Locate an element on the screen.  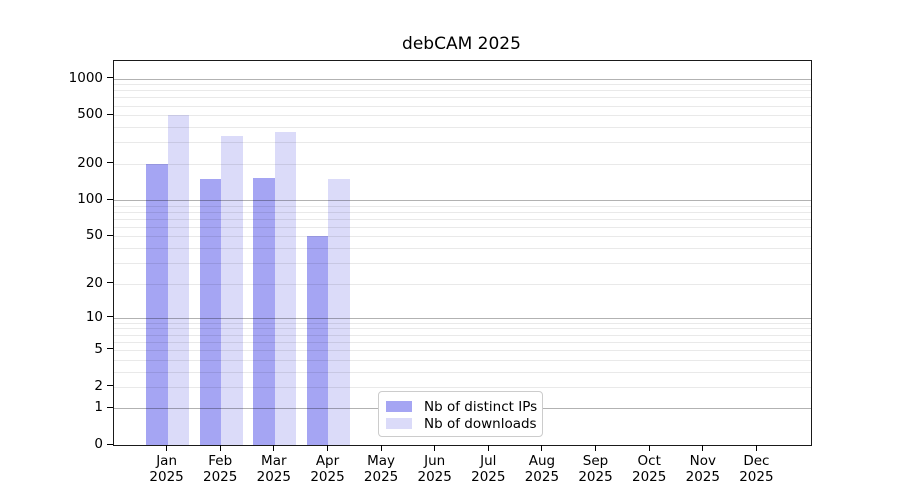
legend: Nb of distinct IPs Nb of downloads is located at coordinates (460, 414).